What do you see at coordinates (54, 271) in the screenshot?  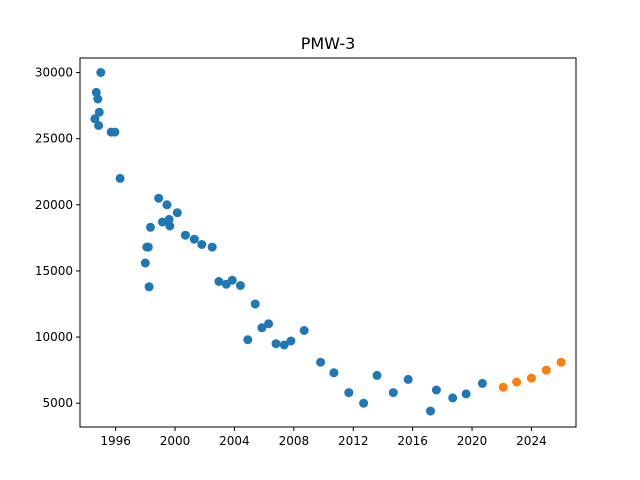 I see `y-tick-label: 15000` at bounding box center [54, 271].